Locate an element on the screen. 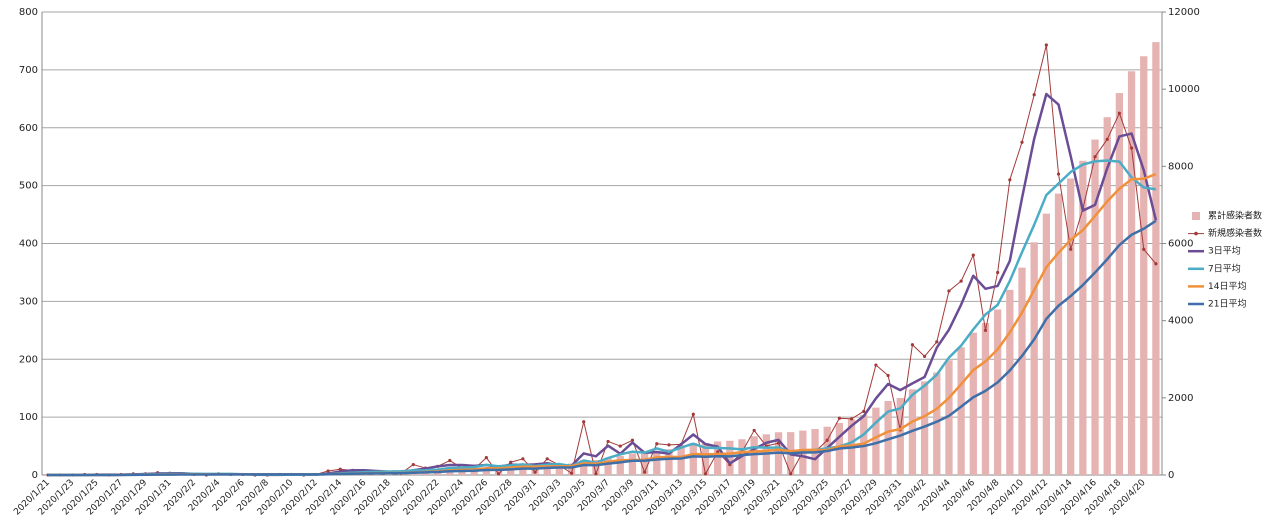 The width and height of the screenshot is (1280, 520). y-tick-label: 300 is located at coordinates (28, 301).